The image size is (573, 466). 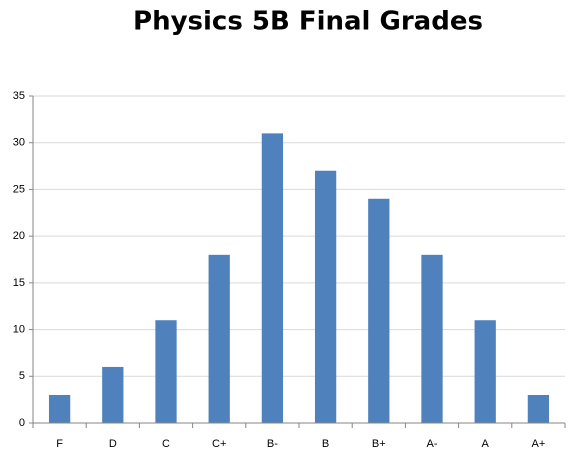 What do you see at coordinates (19, 236) in the screenshot?
I see `y-tick-label: 20` at bounding box center [19, 236].